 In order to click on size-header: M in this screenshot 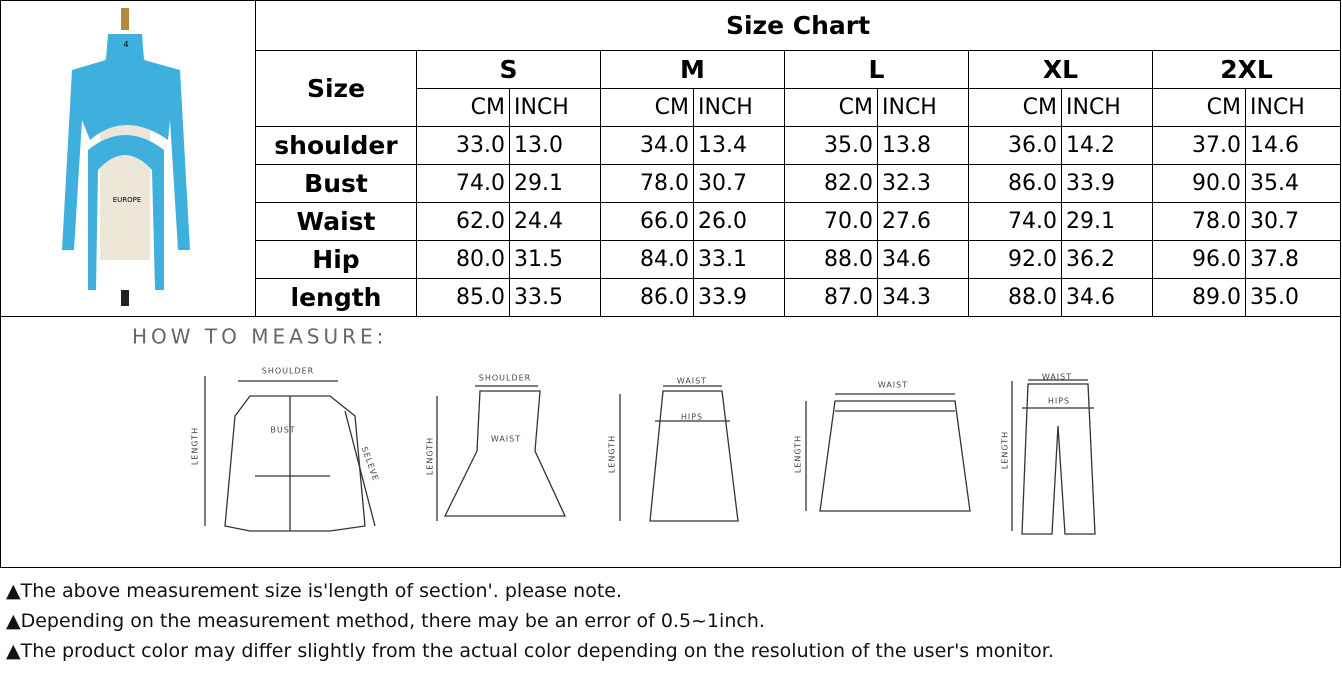, I will do `click(693, 70)`.